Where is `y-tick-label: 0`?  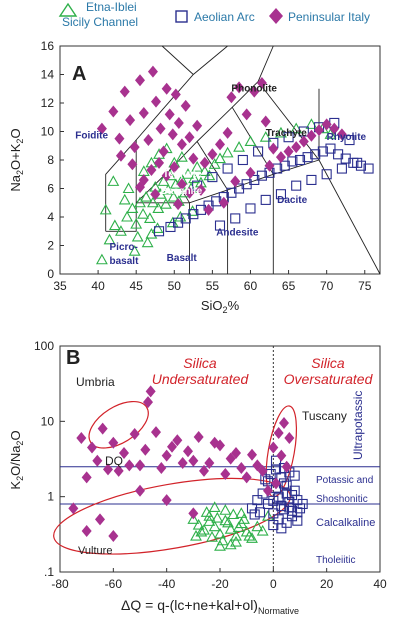 y-tick-label: 0 is located at coordinates (50, 274).